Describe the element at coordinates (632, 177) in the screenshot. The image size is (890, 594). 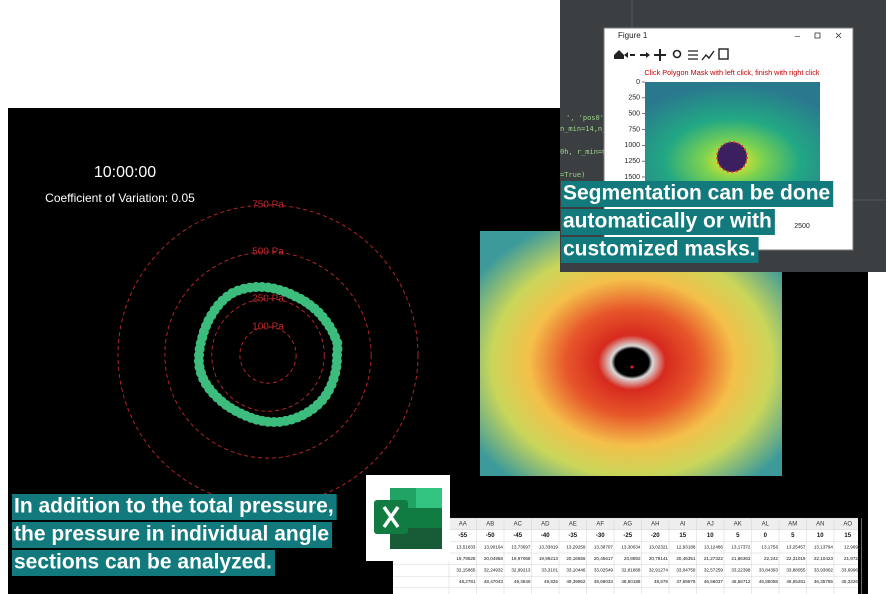
I see `y-tick-label: 1500` at that location.